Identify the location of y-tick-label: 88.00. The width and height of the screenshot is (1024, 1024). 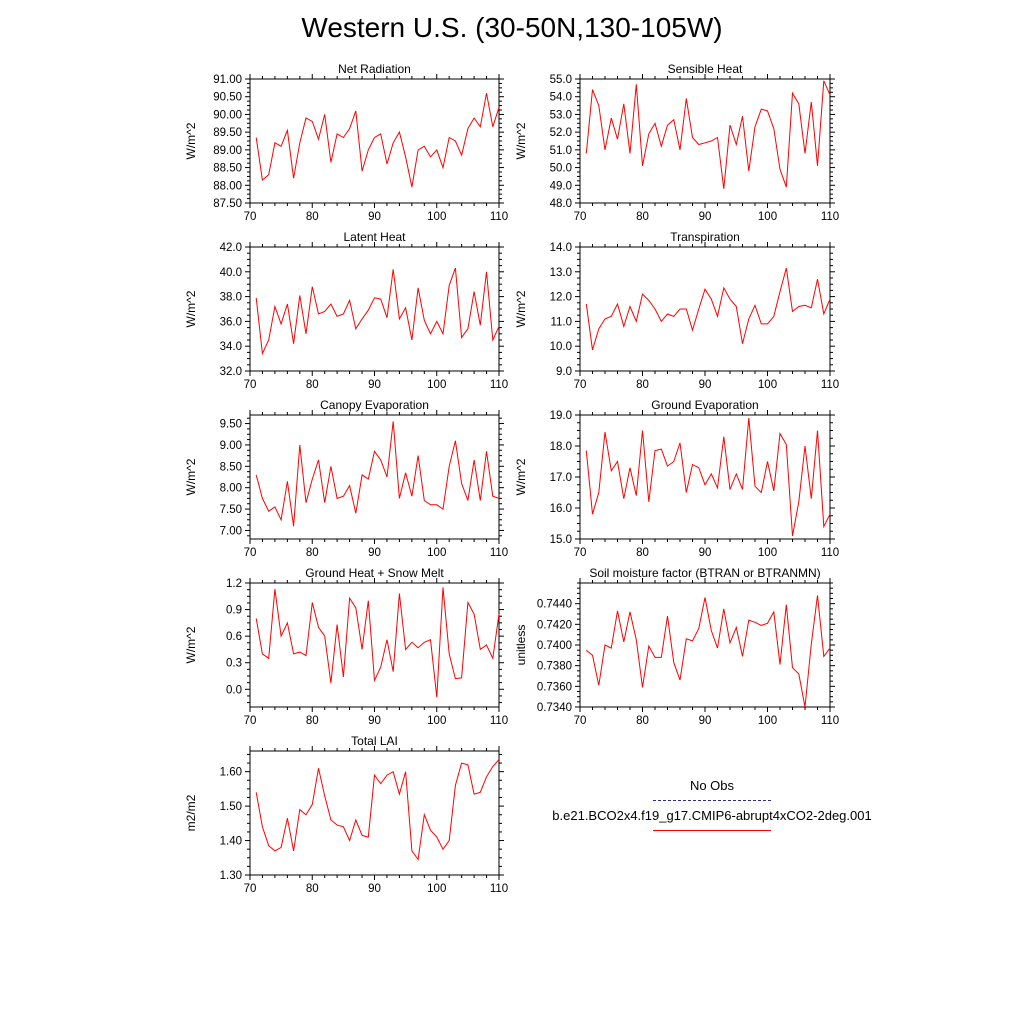
(227, 186).